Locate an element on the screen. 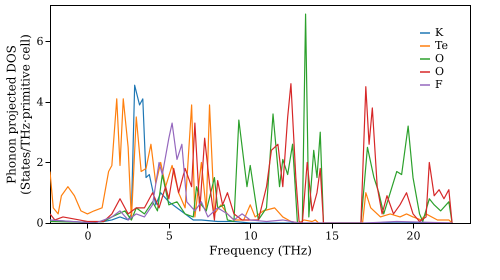 This screenshot has width=500, height=280. legend-label: F is located at coordinates (439, 84).